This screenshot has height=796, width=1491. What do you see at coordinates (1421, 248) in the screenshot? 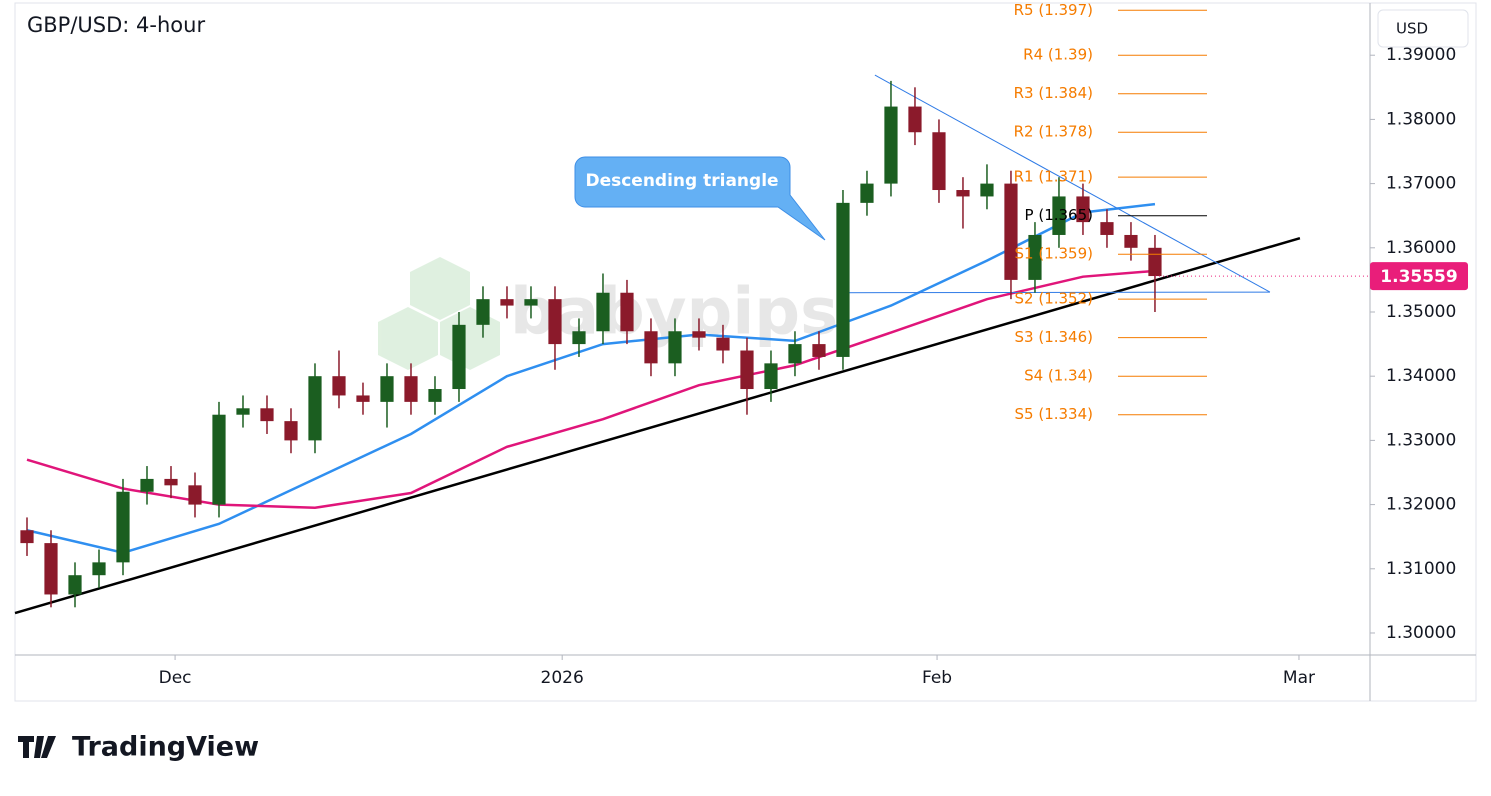
I see `y-tick-label: 1.36000` at bounding box center [1421, 248].